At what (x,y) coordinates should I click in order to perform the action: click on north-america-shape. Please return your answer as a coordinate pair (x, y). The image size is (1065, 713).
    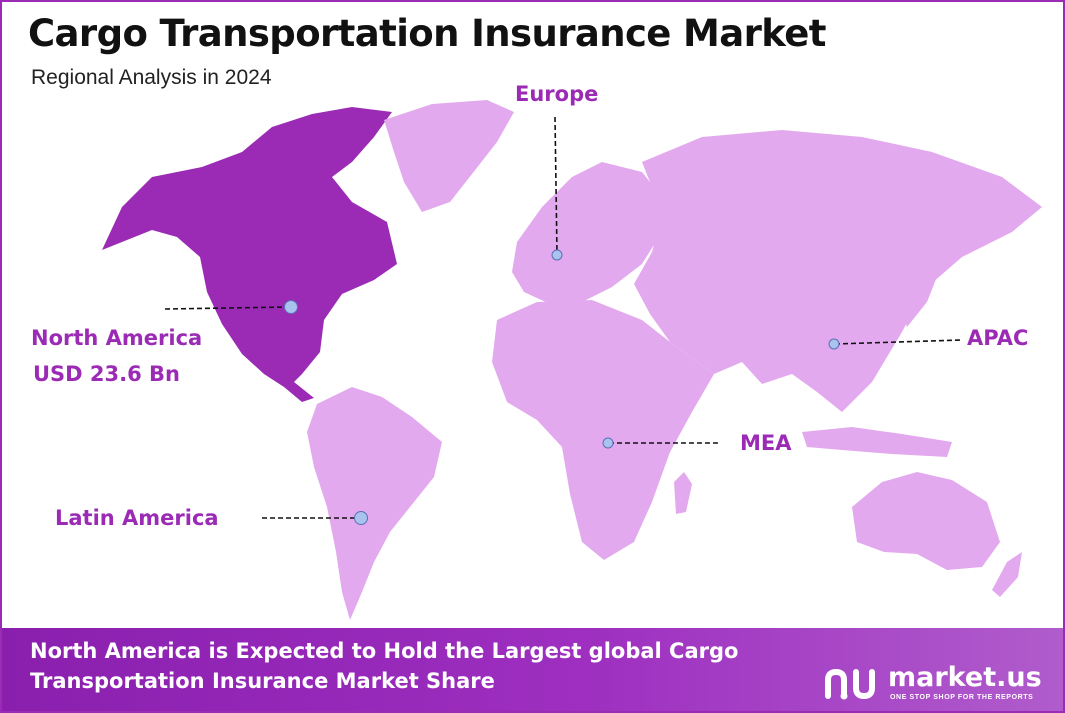
    Looking at the image, I should click on (249, 254).